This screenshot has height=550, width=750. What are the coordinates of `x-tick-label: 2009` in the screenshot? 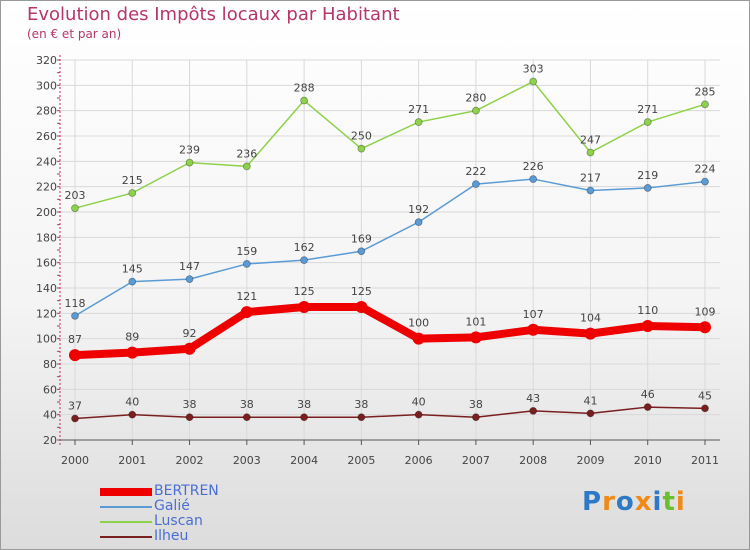 It's located at (590, 460).